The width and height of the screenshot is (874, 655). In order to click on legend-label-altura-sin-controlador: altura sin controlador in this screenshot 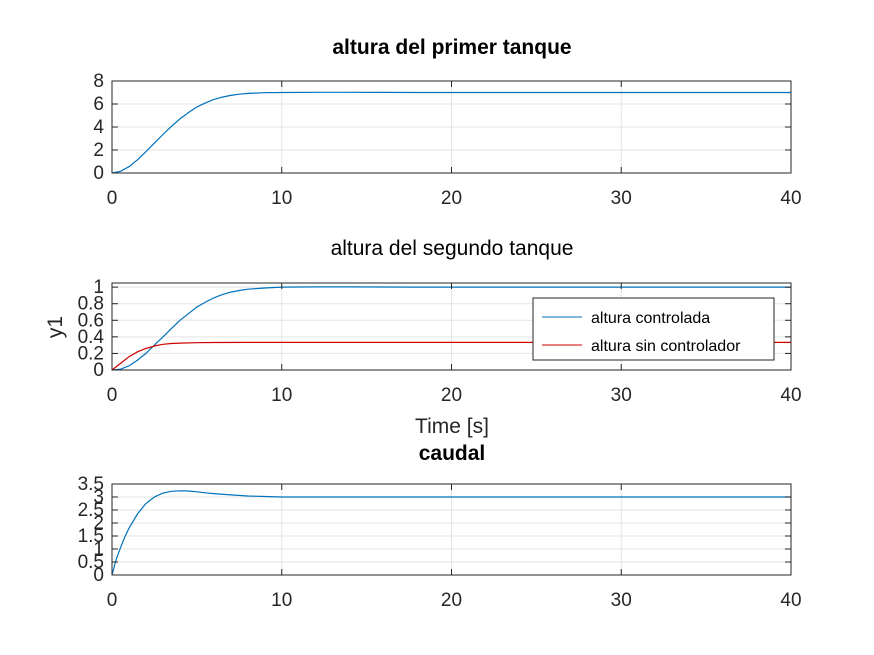, I will do `click(666, 346)`.